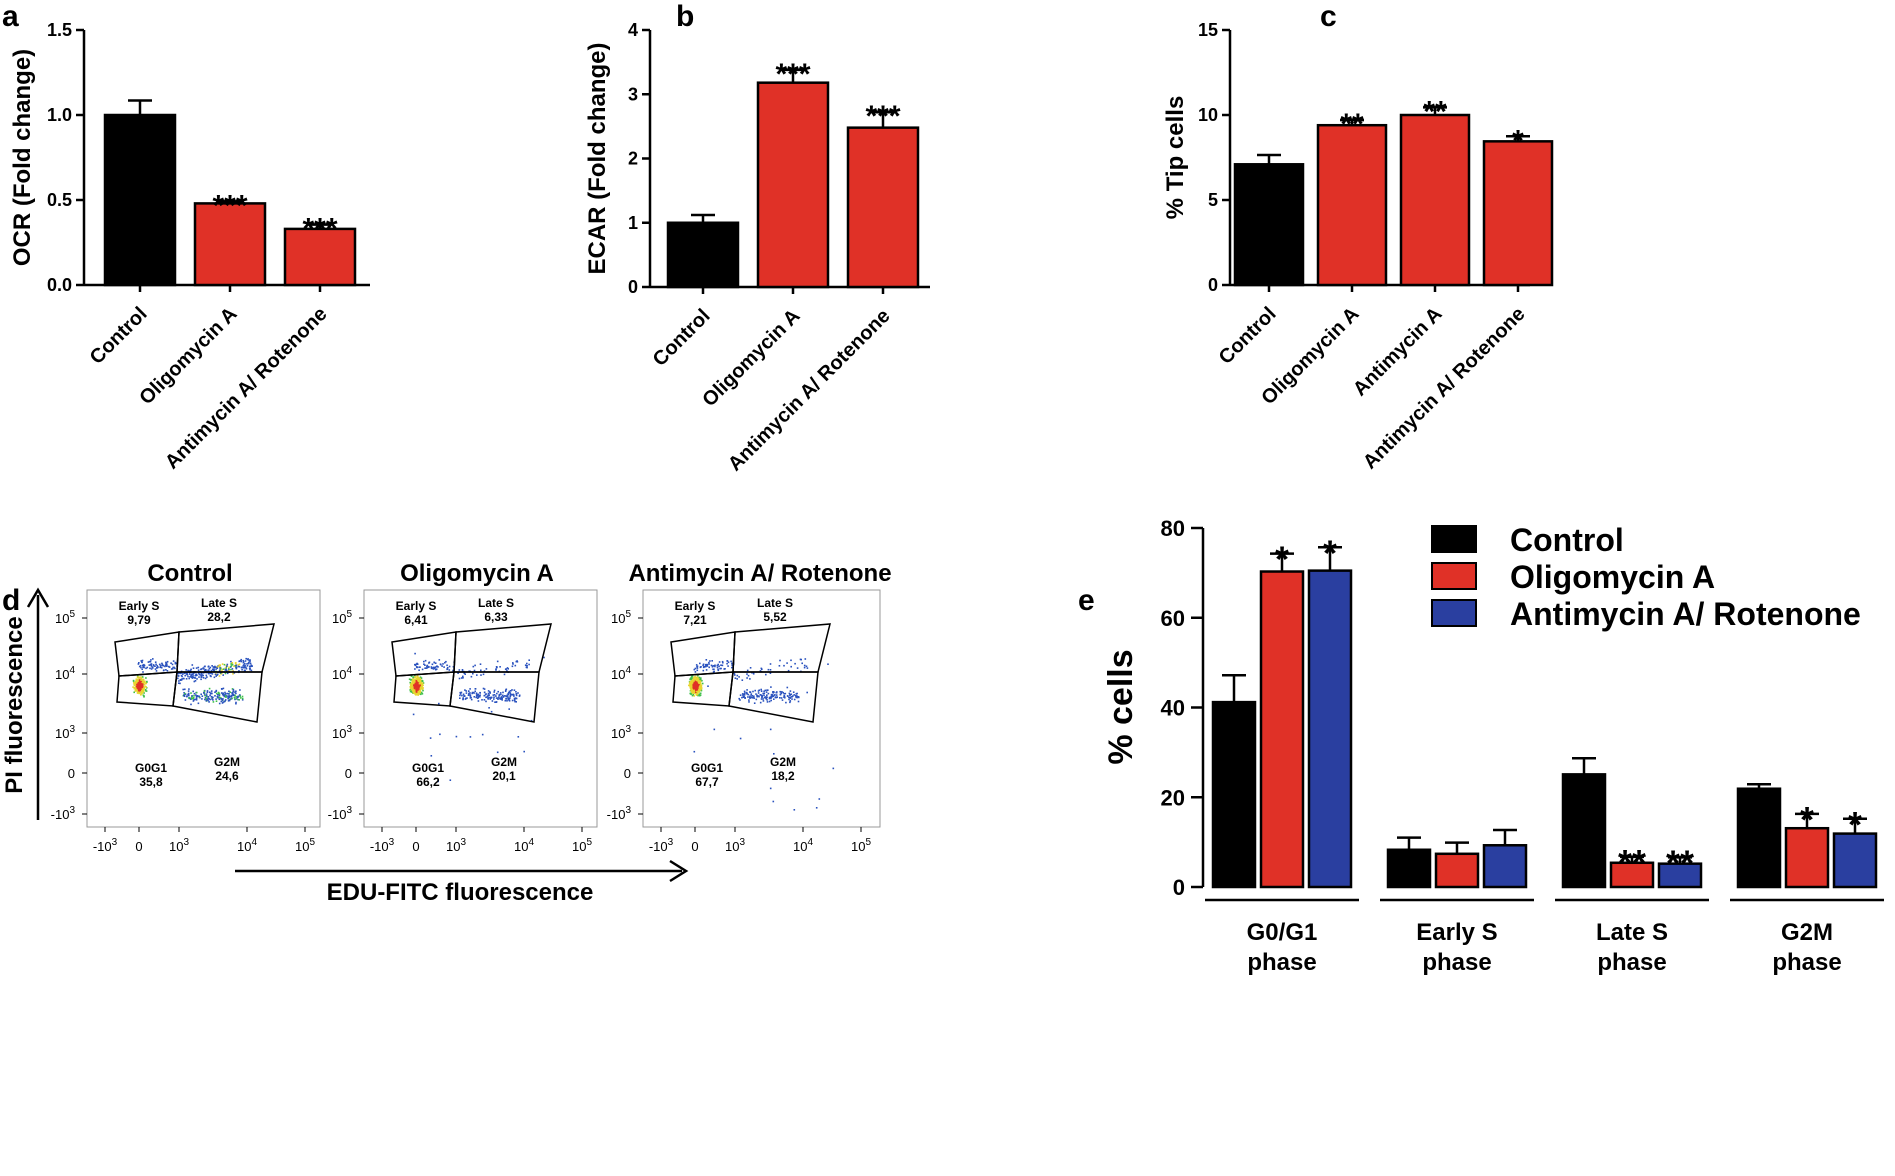 The height and width of the screenshot is (1176, 1895). Describe the element at coordinates (773, 697) in the screenshot. I see `gate-g2m` at that location.